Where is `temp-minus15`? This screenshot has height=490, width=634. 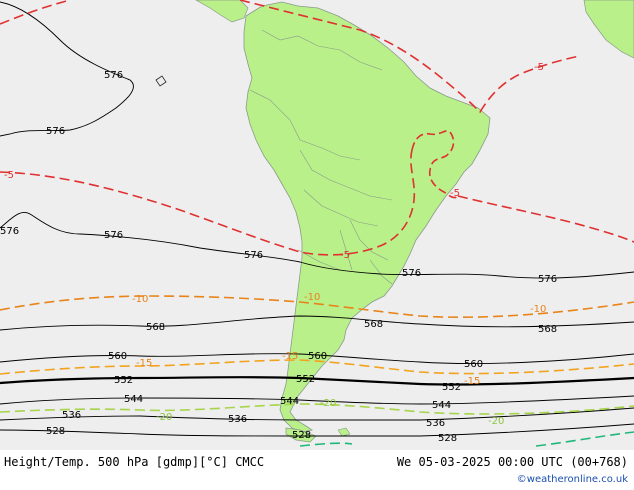 temp-minus15 is located at coordinates (317, 367).